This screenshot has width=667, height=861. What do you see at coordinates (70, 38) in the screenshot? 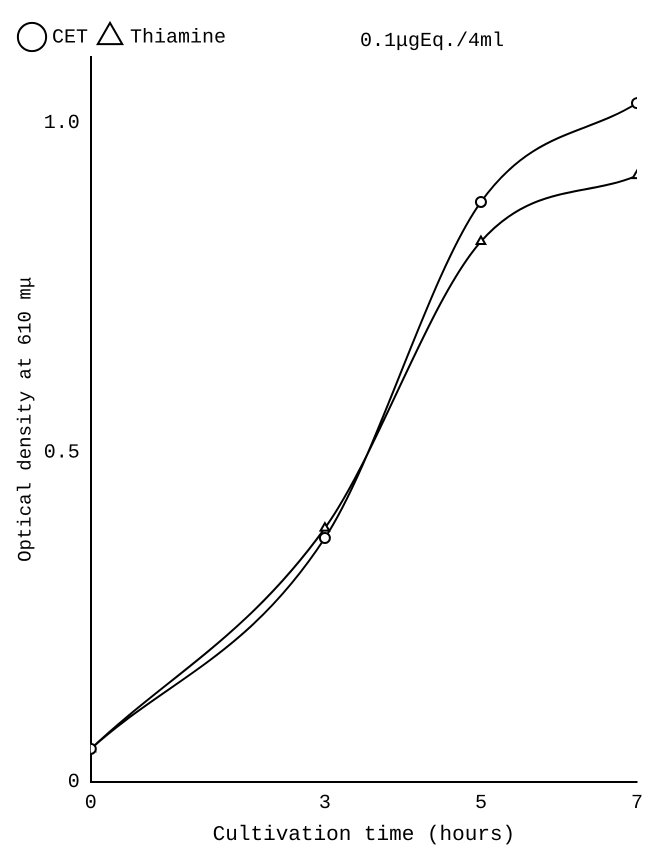
I see `legend-label: CET` at bounding box center [70, 38].